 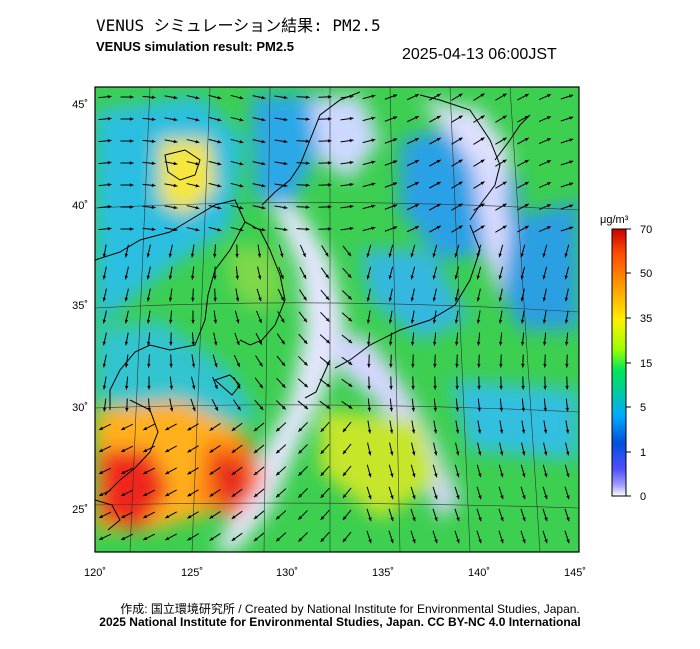 I want to click on lat-tick: 25˚, so click(x=80, y=510).